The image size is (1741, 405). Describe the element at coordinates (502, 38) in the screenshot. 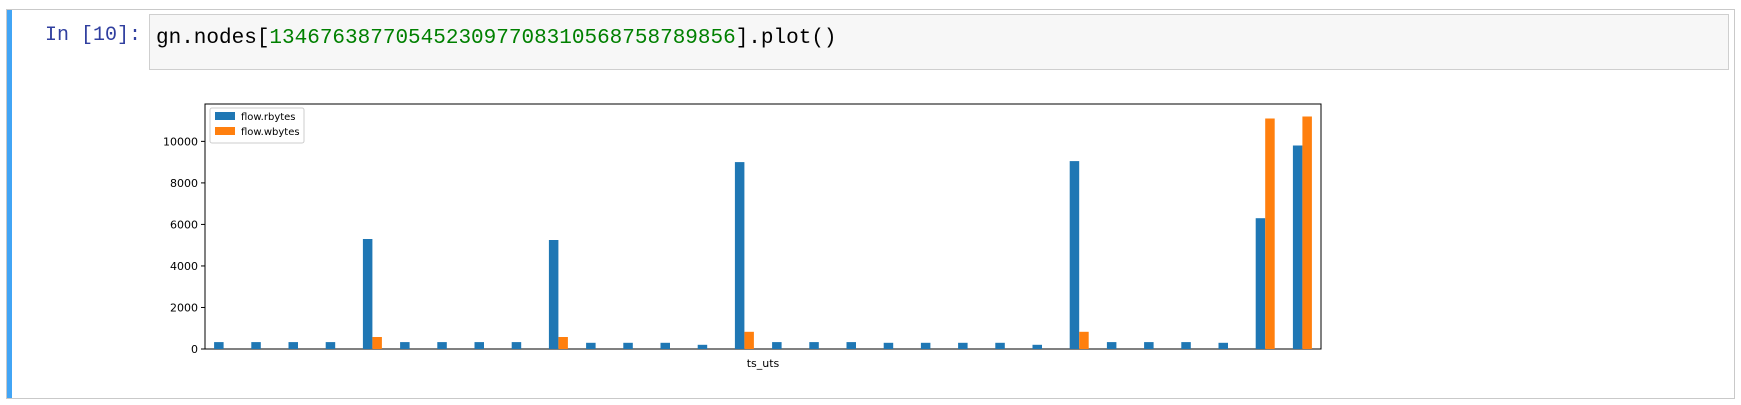

I see `code-number-literal: 1346763877054523097708310568758789856` at that location.